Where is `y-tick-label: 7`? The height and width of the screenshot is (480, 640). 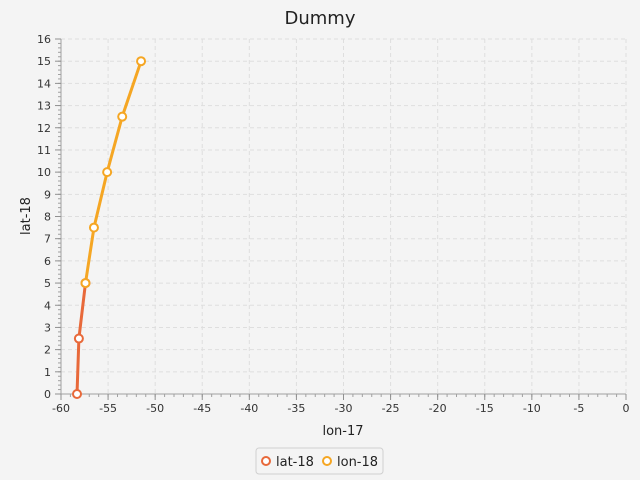
y-tick-label: 7 is located at coordinates (47, 239).